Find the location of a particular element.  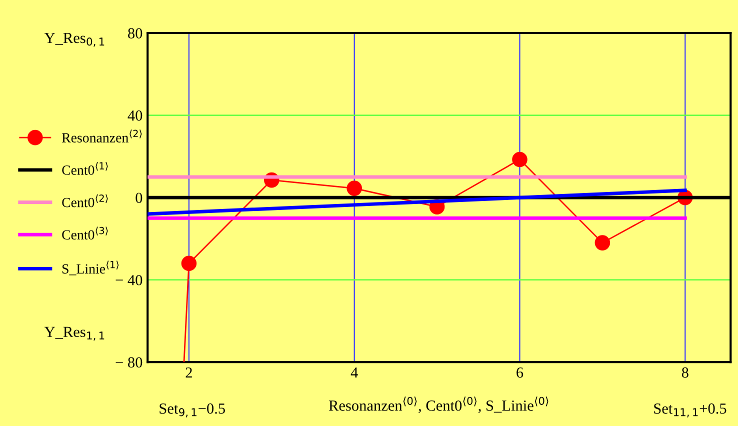

y-tick-label: − 80 is located at coordinates (129, 362).